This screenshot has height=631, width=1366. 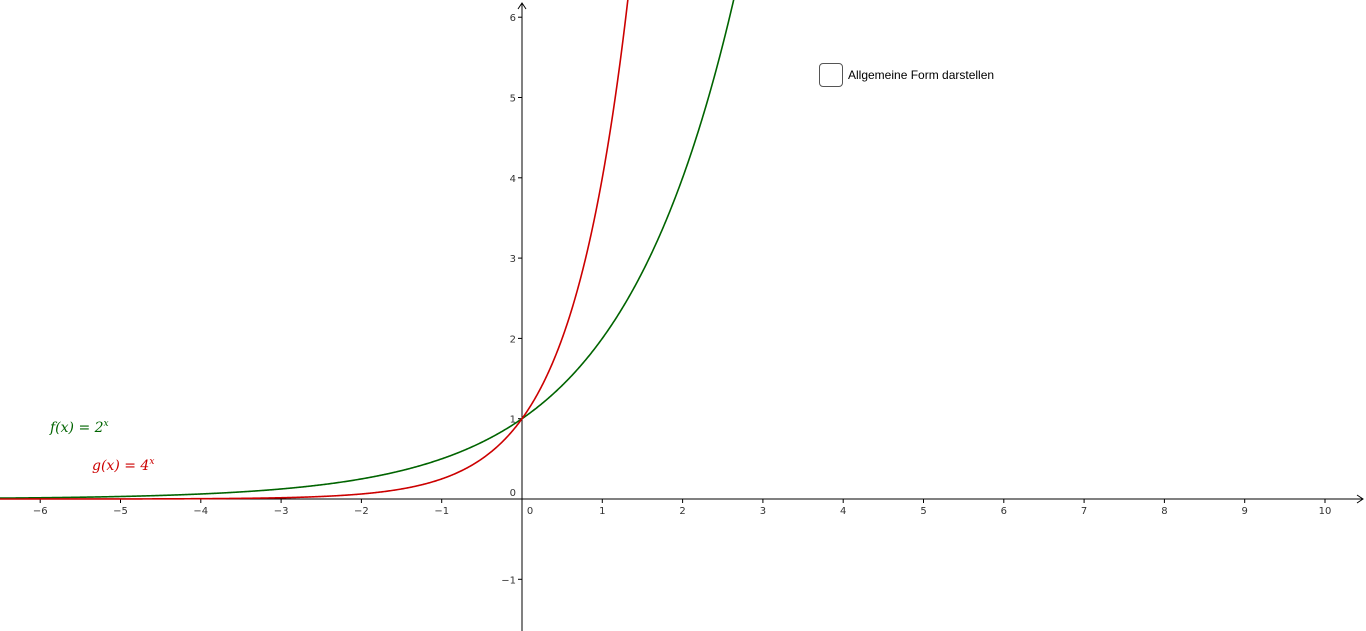 I want to click on x-tick-label: 4, so click(x=843, y=511).